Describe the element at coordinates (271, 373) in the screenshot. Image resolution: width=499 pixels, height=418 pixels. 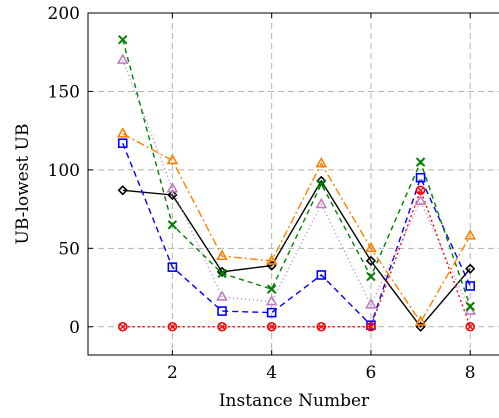
I see `x-tick-label: 4` at that location.